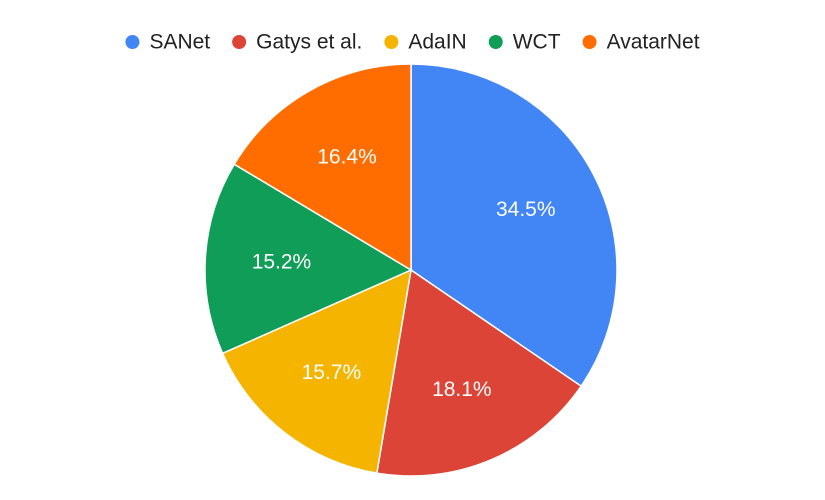 Image resolution: width=825 pixels, height=500 pixels. What do you see at coordinates (179, 42) in the screenshot?
I see `legend-label: SANet` at bounding box center [179, 42].